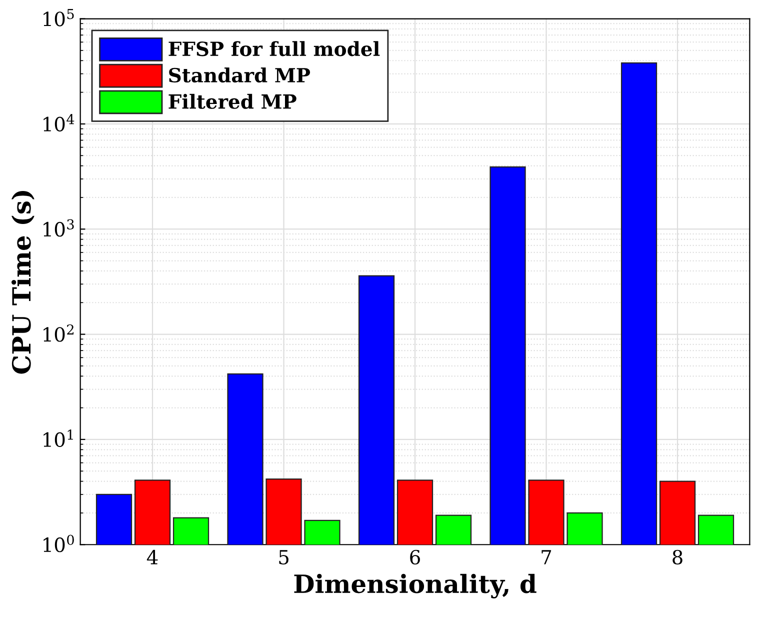 The image size is (765, 626). What do you see at coordinates (22, 282) in the screenshot?
I see `y-axis-title: CPU Time (s)` at bounding box center [22, 282].